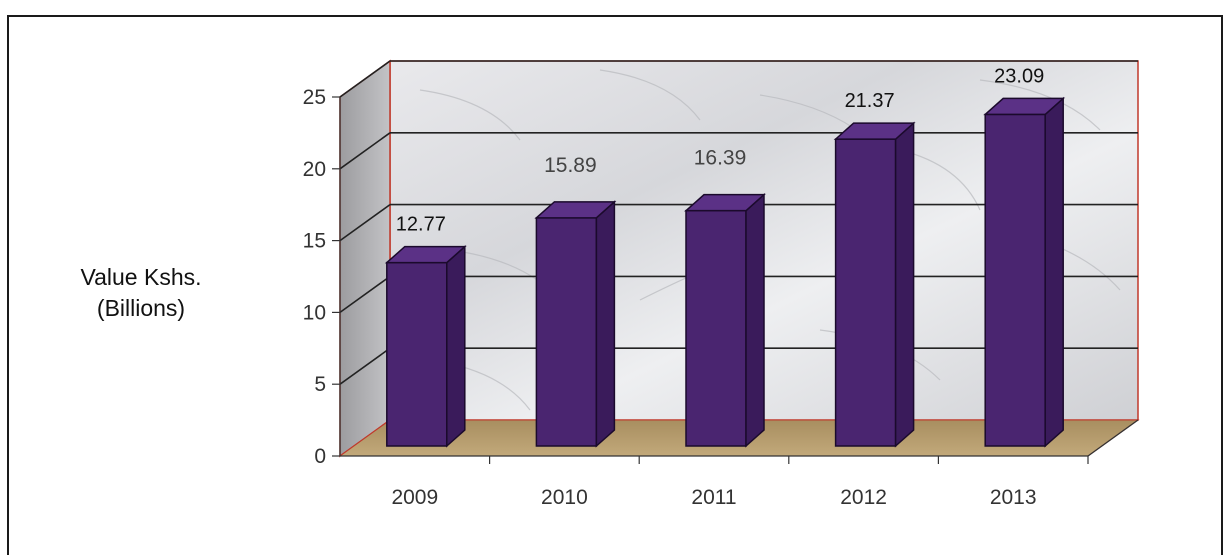  What do you see at coordinates (1013, 497) in the screenshot?
I see `x-tick-label: 2013` at bounding box center [1013, 497].